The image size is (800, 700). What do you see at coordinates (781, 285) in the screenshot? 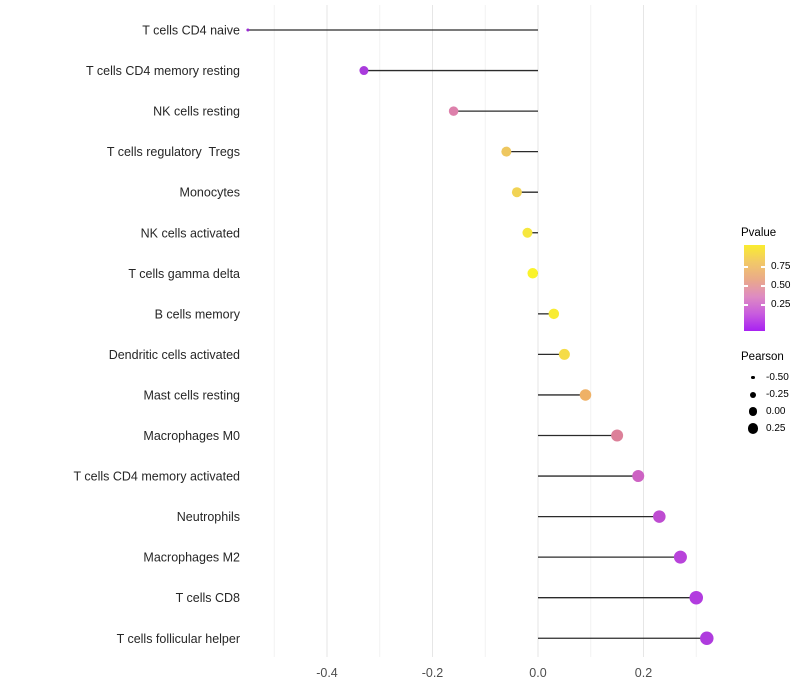
I see `pvalue-tick-label: 0.50` at bounding box center [781, 285].